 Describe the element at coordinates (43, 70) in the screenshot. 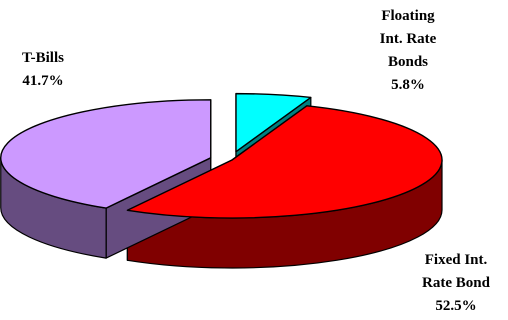

I see `slice-label-tbills: T-Bills 41.7%` at that location.